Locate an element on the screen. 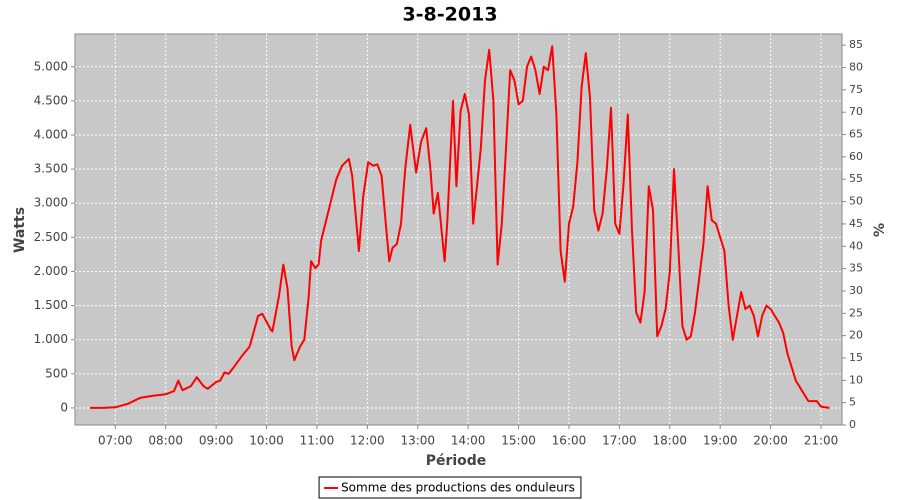 This screenshot has height=500, width=900. y2-tick-label: 60 is located at coordinates (856, 156).